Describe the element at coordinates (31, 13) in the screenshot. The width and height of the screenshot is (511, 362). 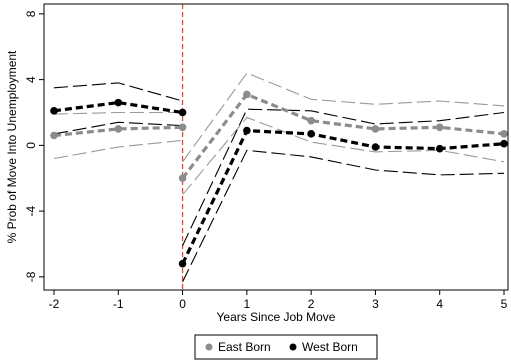
I see `y-tick-label: 8` at that location.